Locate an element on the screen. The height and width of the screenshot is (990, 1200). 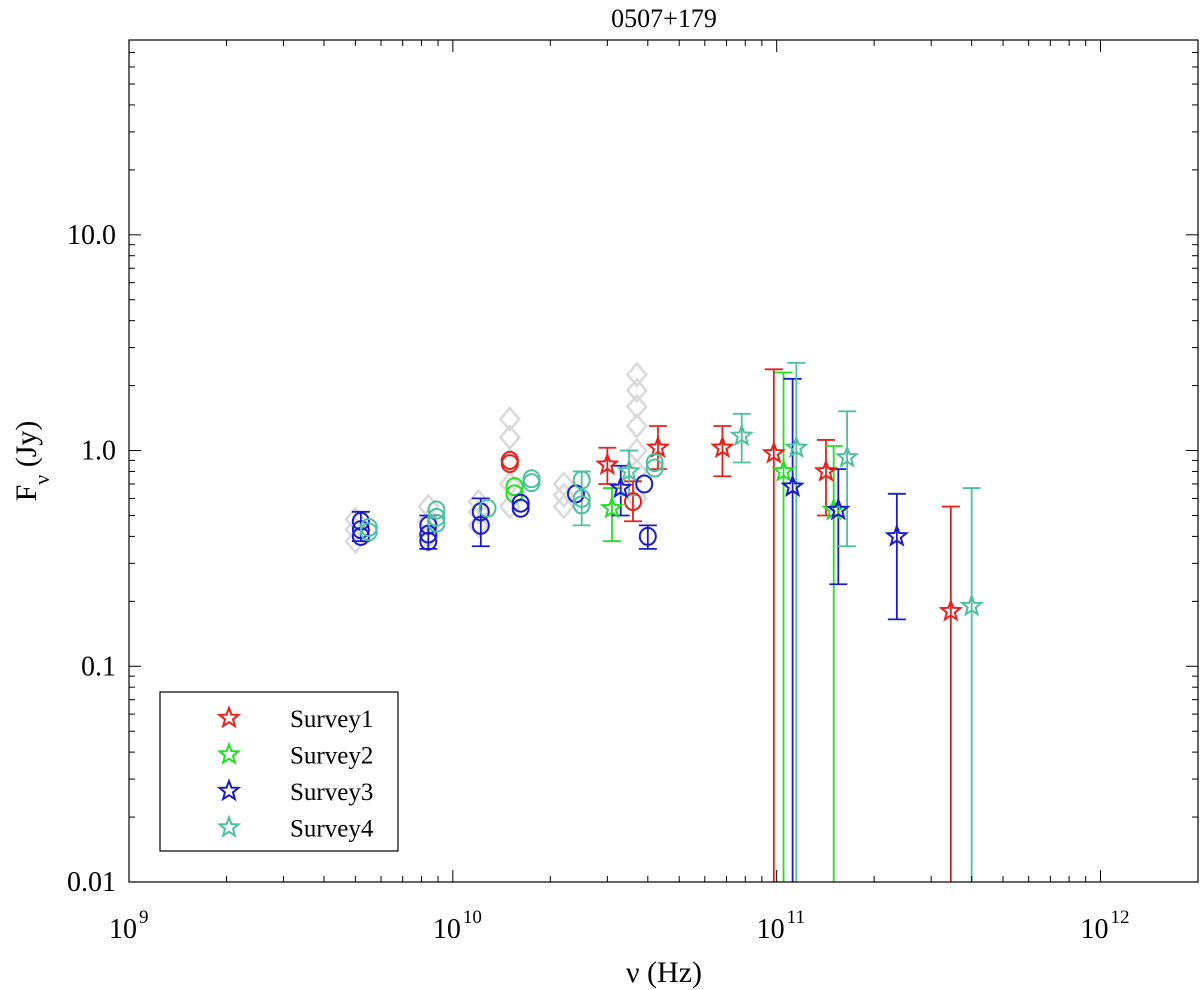
legend-box is located at coordinates (279, 771).